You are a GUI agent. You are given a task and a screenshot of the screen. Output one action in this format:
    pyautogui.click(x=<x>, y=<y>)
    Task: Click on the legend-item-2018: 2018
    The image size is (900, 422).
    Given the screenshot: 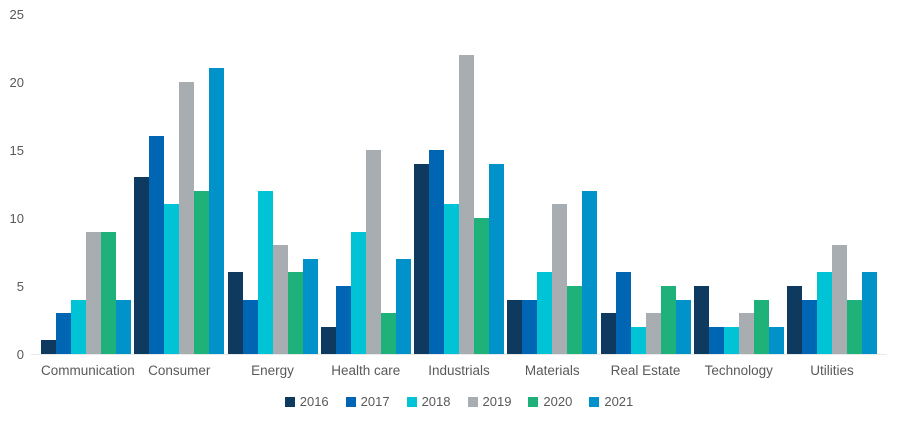 What is the action you would take?
    pyautogui.click(x=428, y=401)
    